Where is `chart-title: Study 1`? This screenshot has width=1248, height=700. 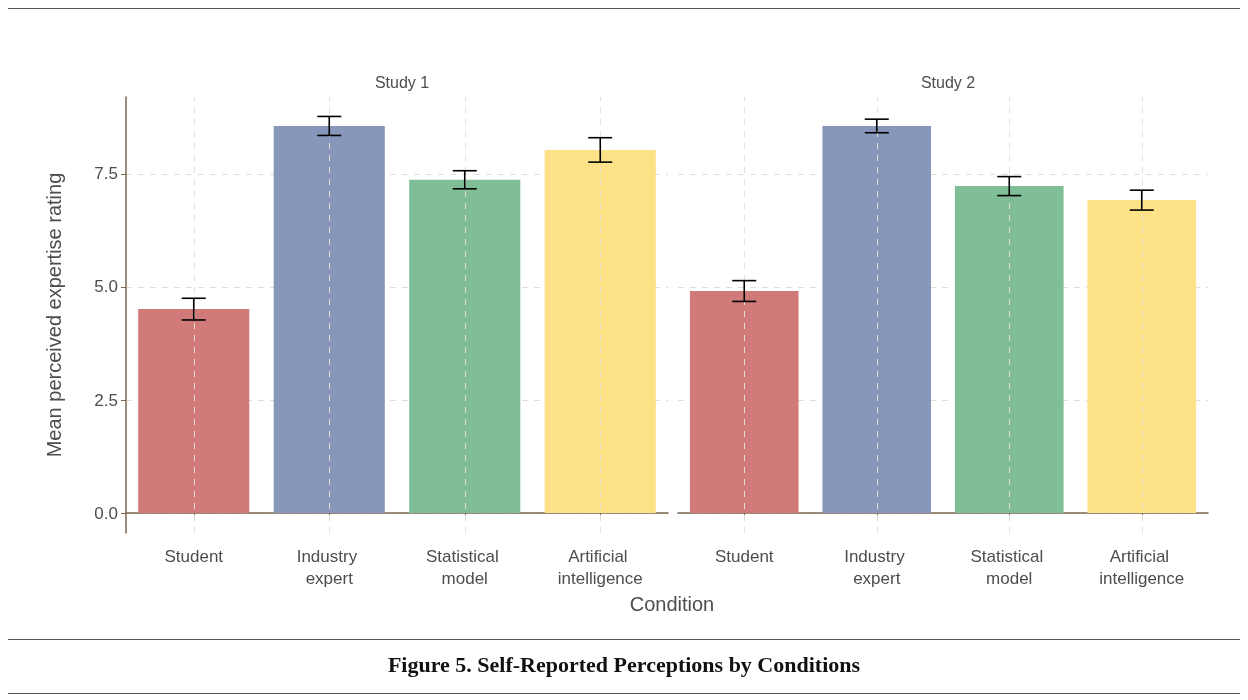 chart-title: Study 1 is located at coordinates (402, 82).